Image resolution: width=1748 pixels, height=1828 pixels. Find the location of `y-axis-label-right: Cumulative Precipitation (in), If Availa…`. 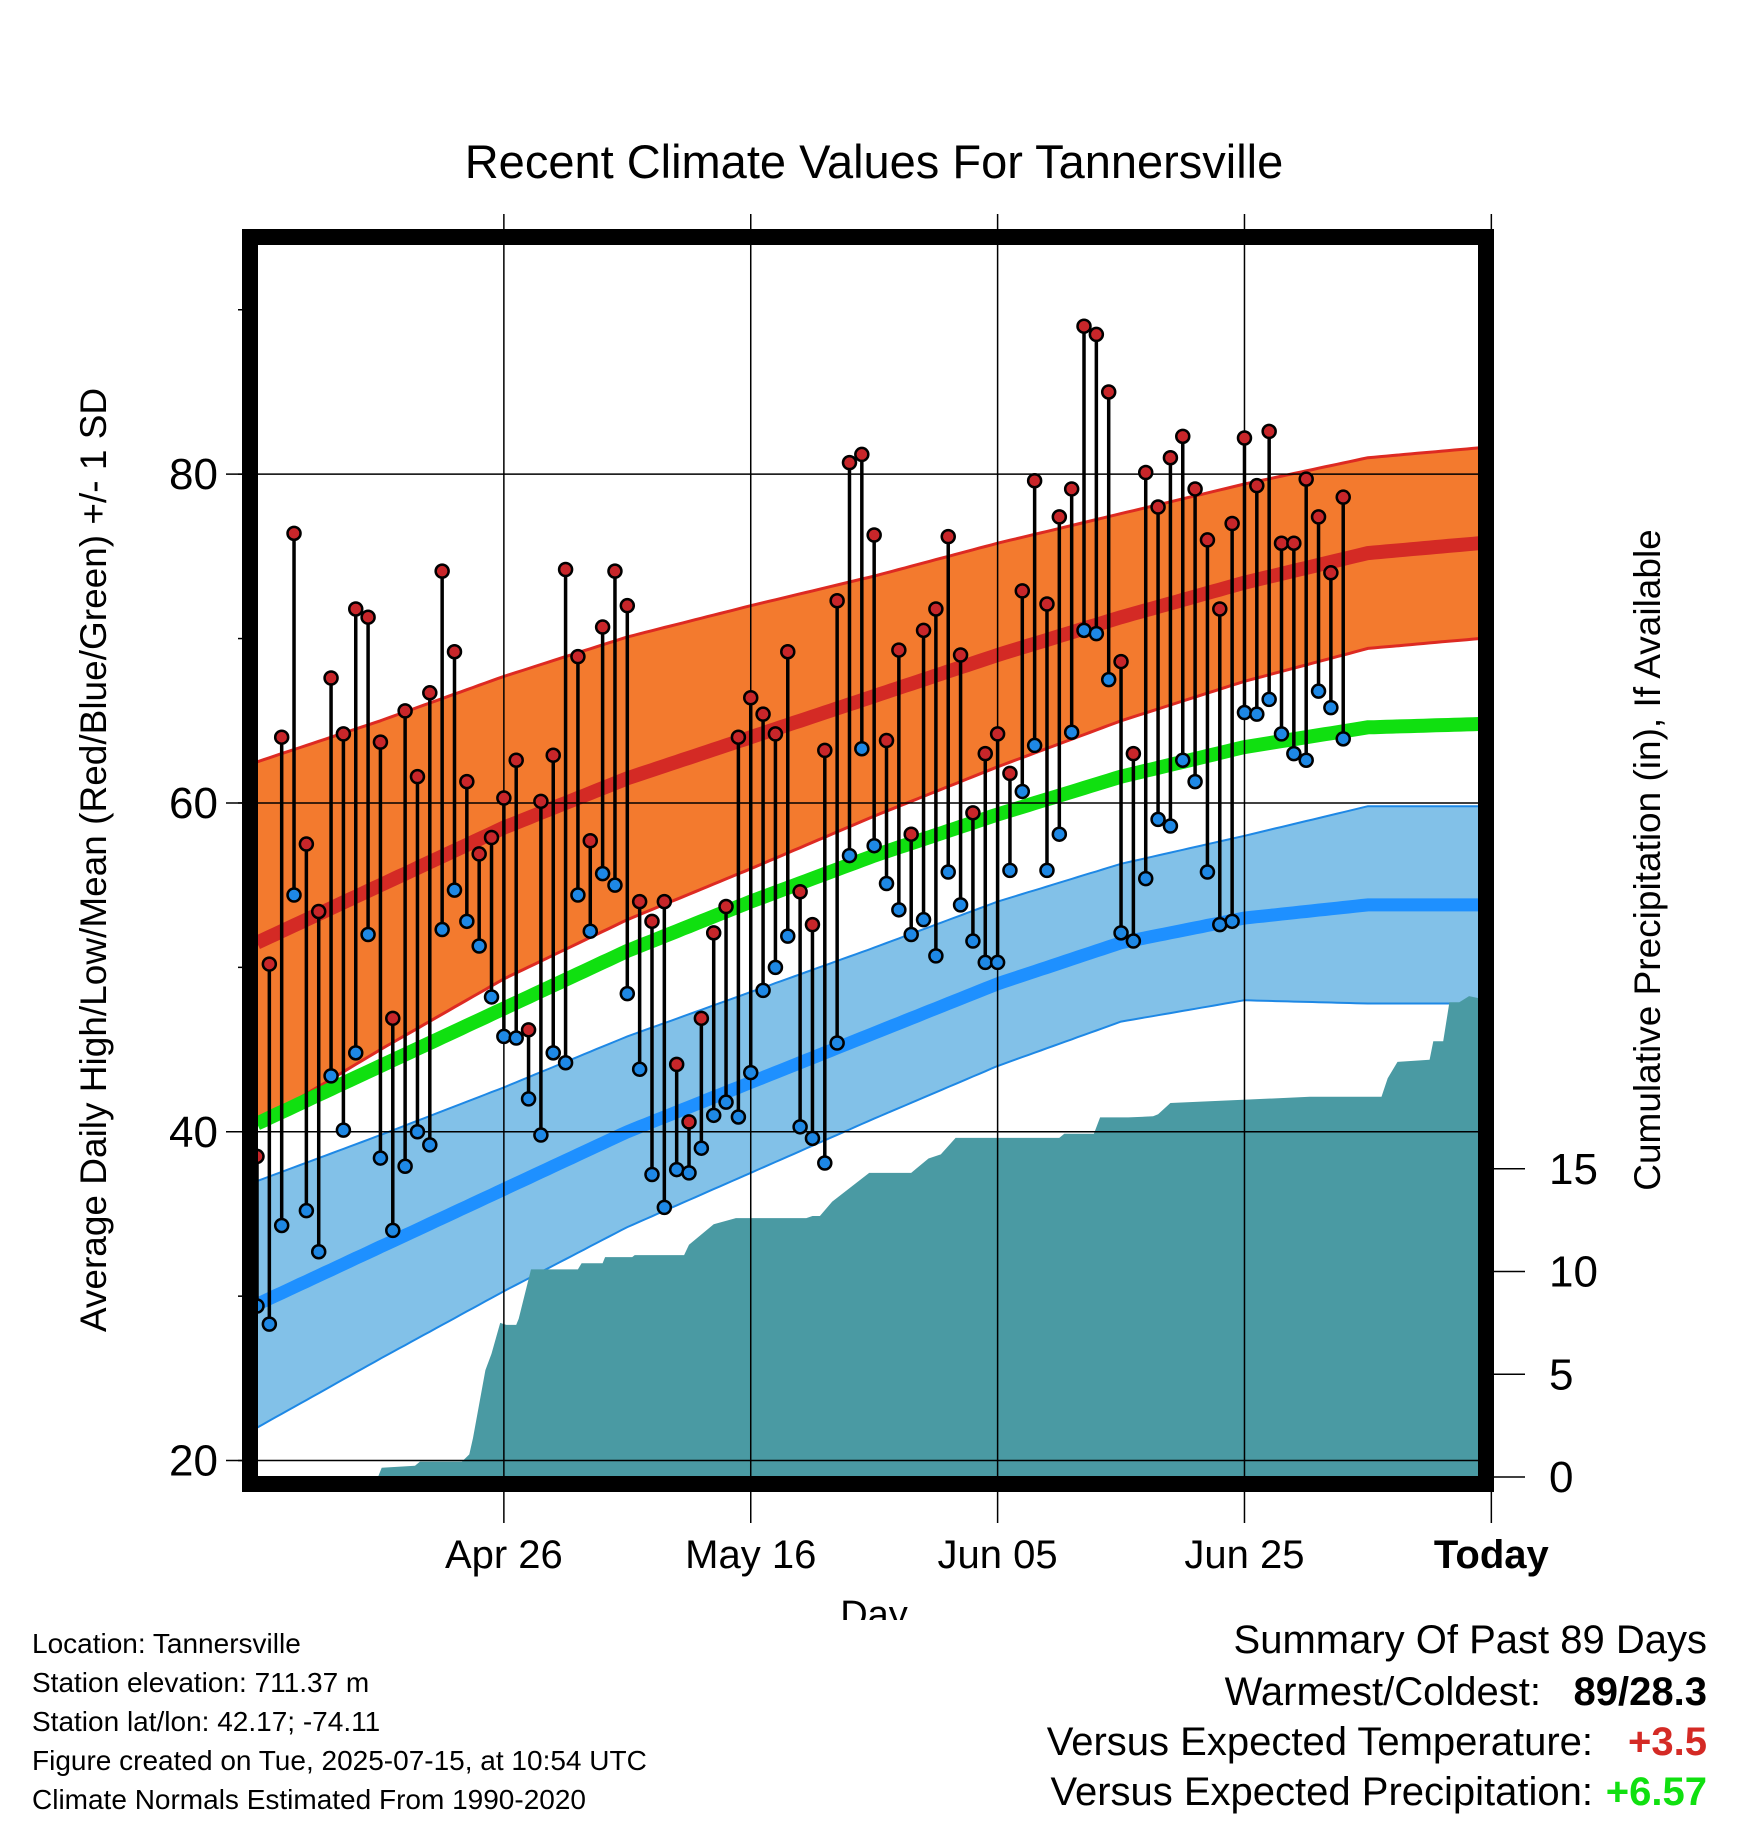

y-axis-label-right: Cumulative Precipitation (in), If Availa… is located at coordinates (1647, 860).